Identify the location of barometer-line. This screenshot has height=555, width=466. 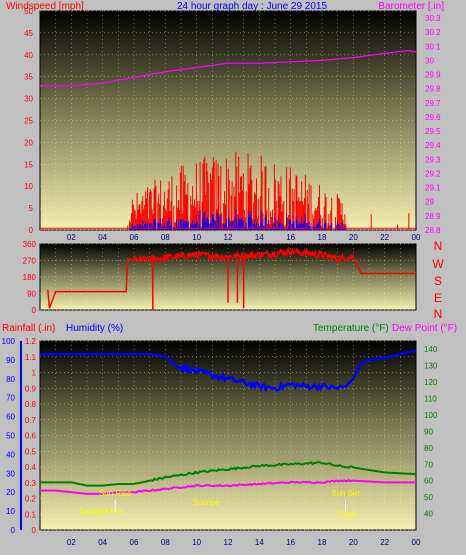
(228, 68).